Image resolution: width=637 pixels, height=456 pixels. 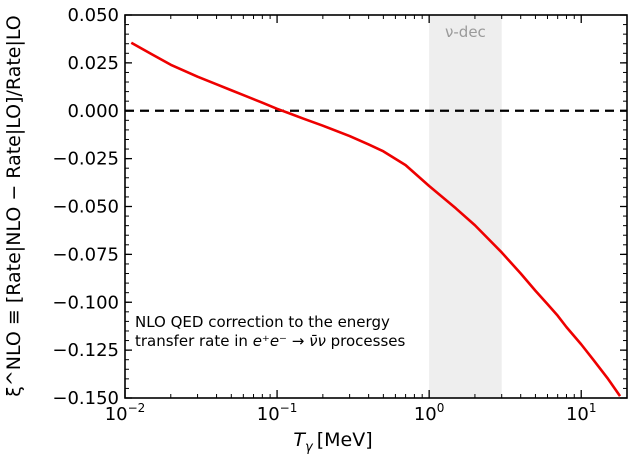 What do you see at coordinates (85, 398) in the screenshot?
I see `y-tick-label: −0.150` at bounding box center [85, 398].